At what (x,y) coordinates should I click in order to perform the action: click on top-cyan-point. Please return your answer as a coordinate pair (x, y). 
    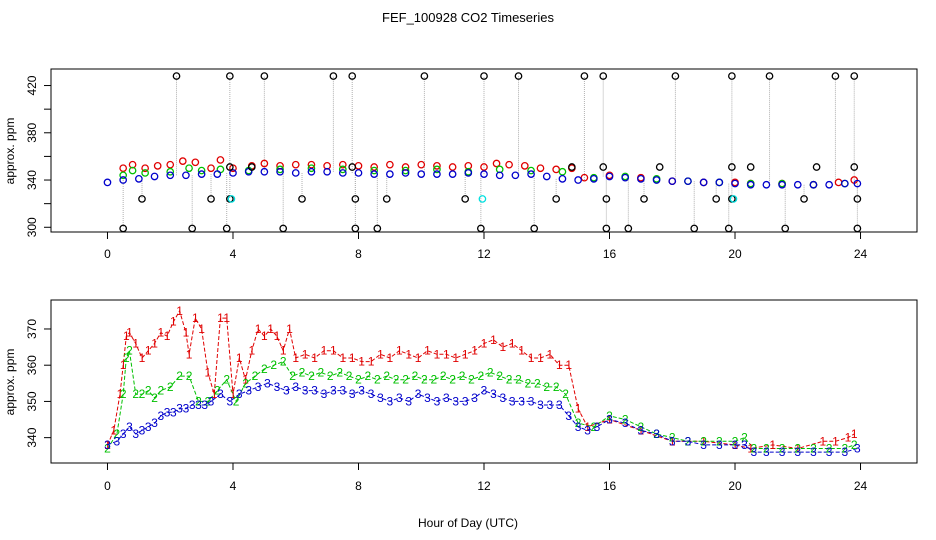
    Looking at the image, I should click on (482, 199).